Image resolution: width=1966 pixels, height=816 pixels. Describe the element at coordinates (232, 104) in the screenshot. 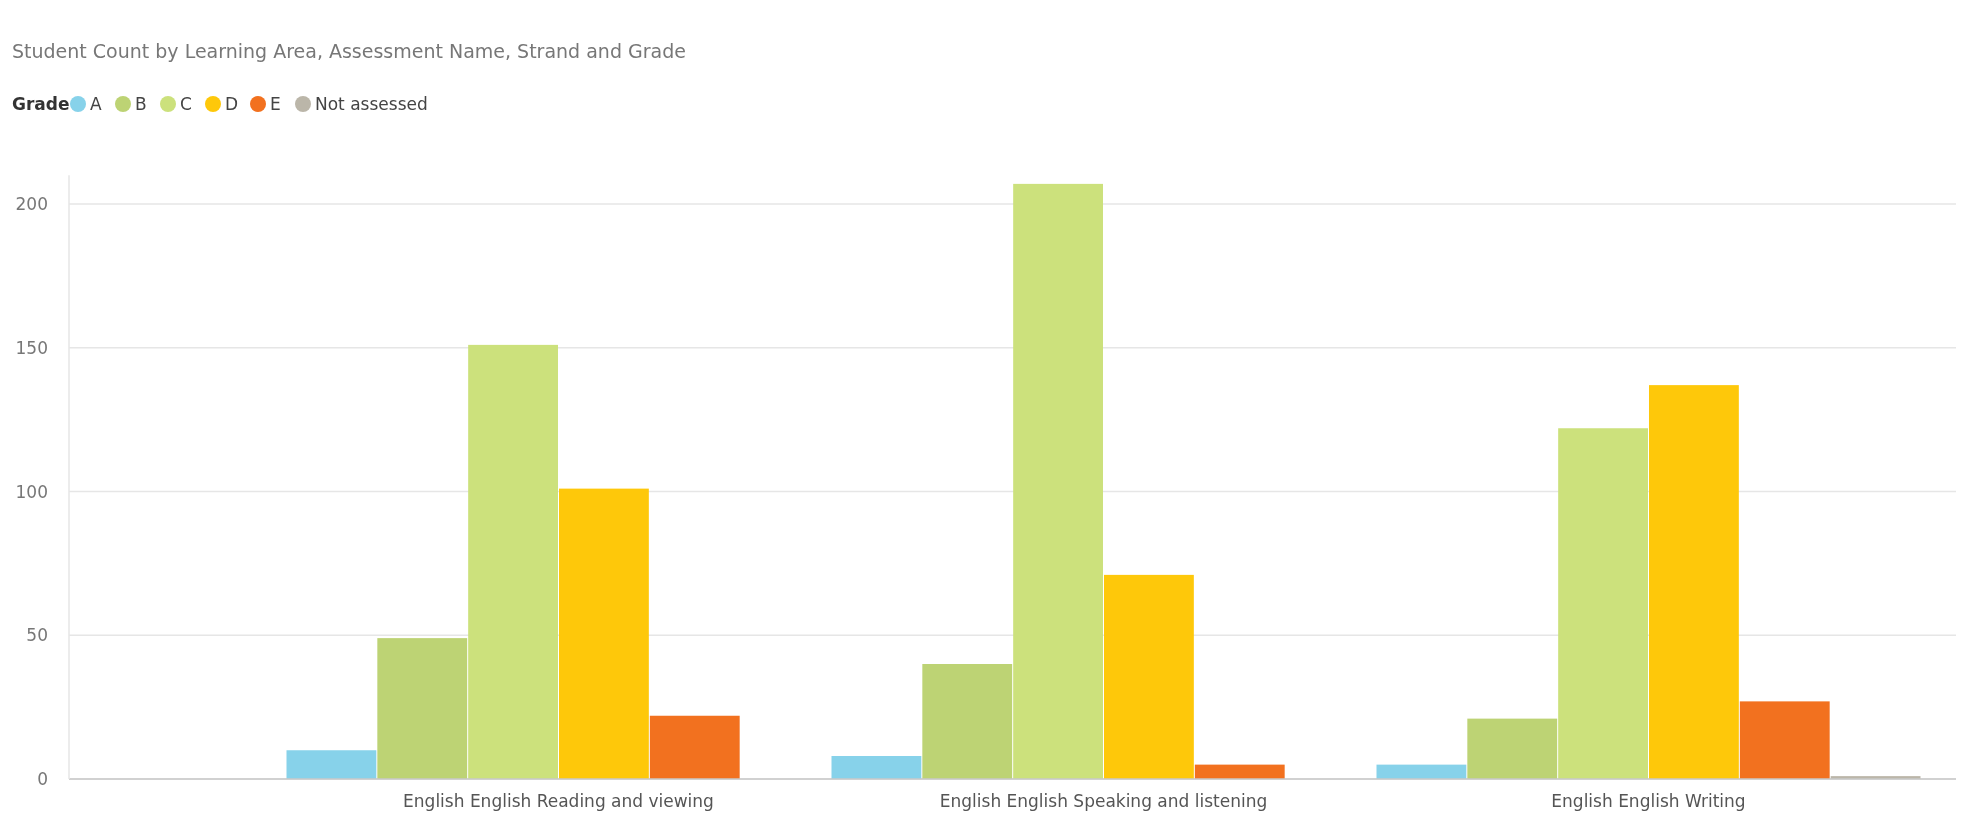

I see `legend-label: D` at that location.